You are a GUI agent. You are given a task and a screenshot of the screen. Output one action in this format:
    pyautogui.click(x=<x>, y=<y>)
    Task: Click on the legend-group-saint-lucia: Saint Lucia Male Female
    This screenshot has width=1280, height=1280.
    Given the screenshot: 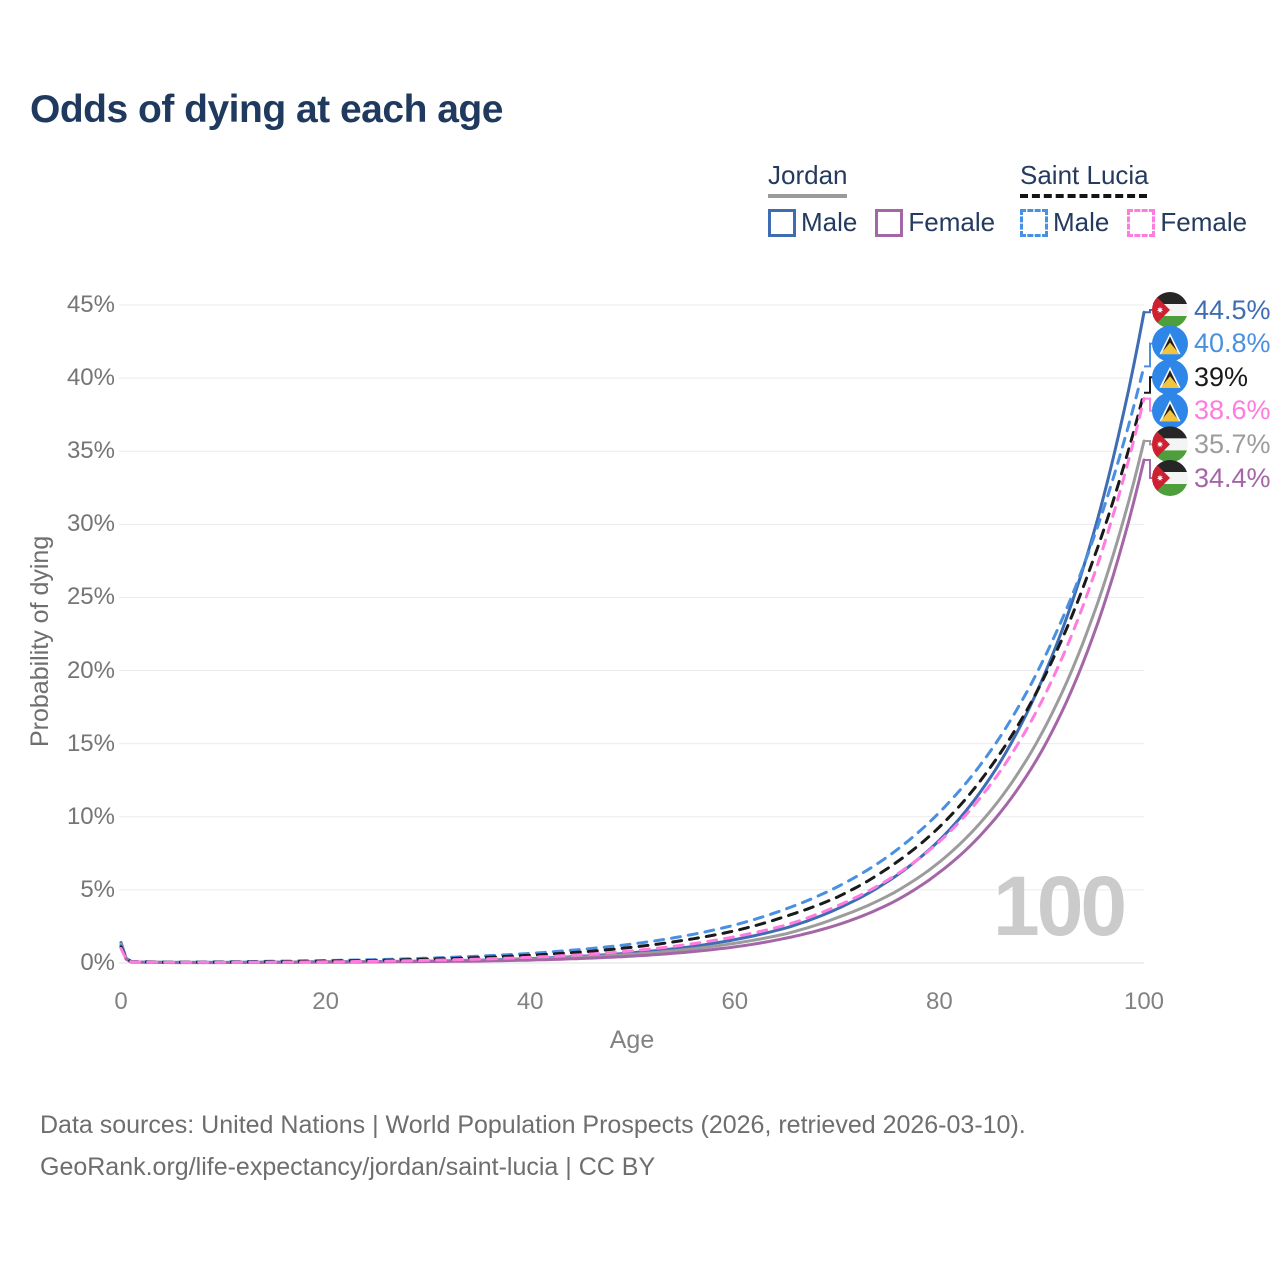 What is the action you would take?
    pyautogui.click(x=1142, y=199)
    